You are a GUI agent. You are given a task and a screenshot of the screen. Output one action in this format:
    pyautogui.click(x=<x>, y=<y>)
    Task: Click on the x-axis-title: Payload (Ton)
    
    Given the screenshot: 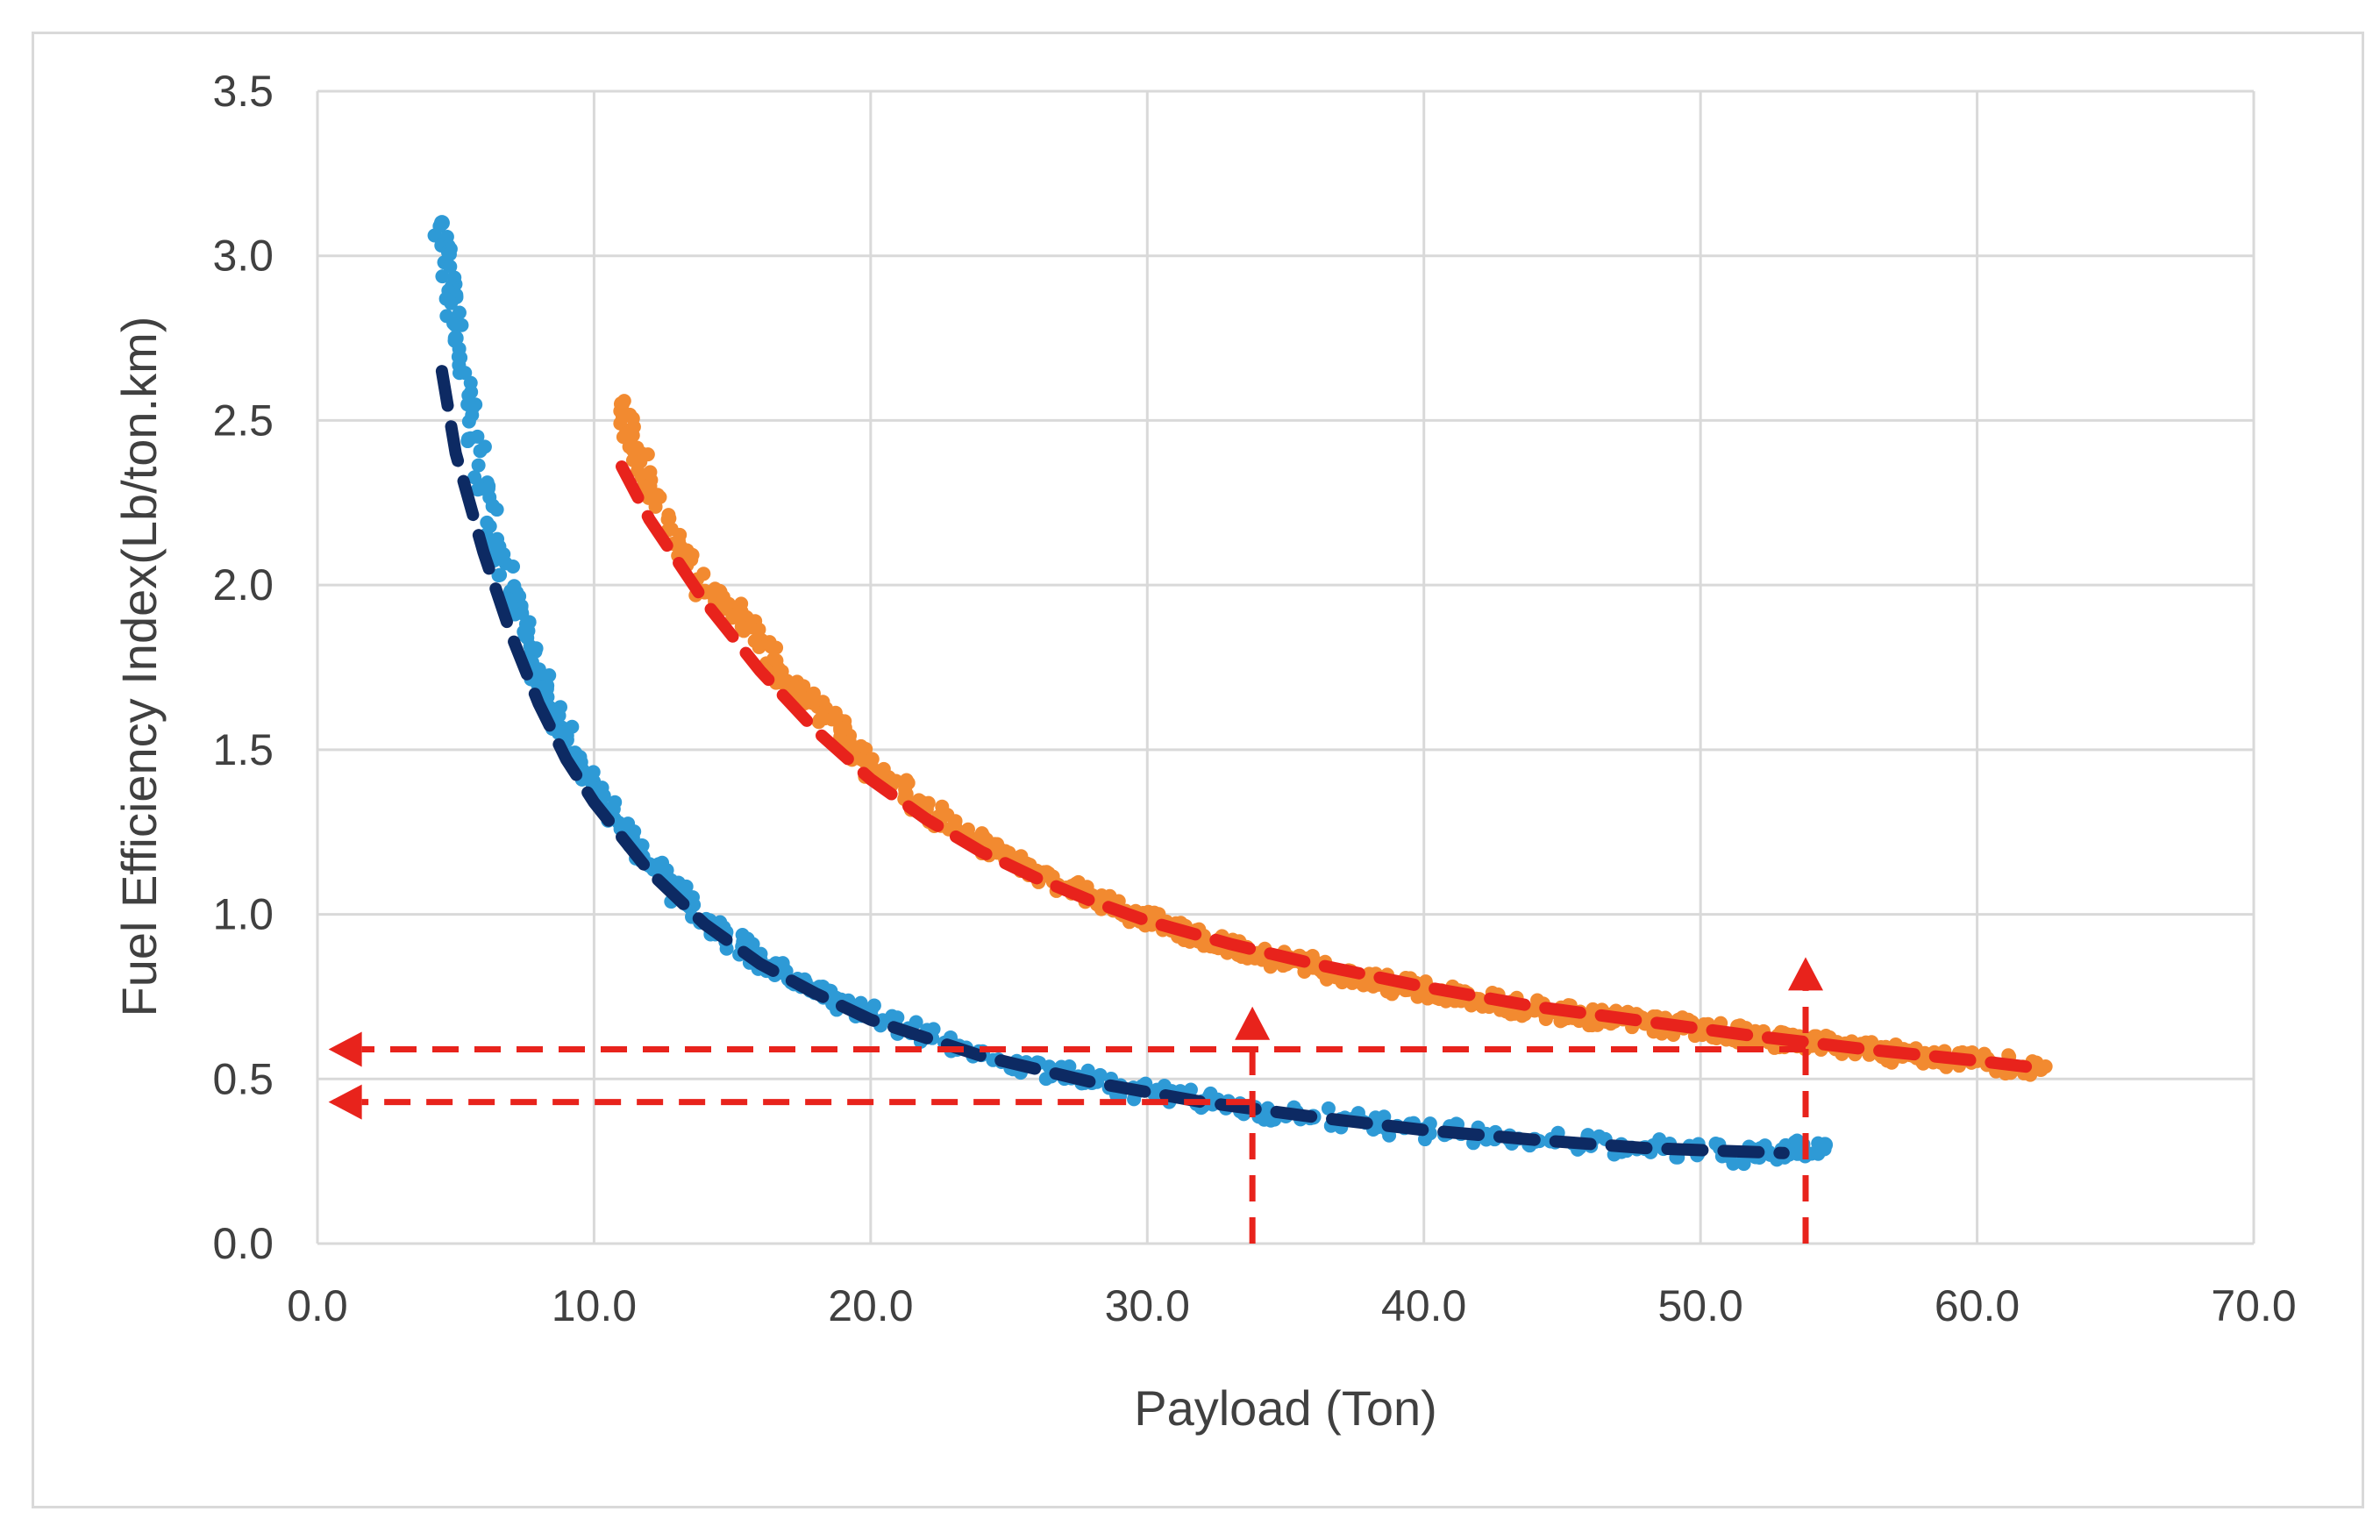 What is the action you would take?
    pyautogui.click(x=1285, y=1408)
    